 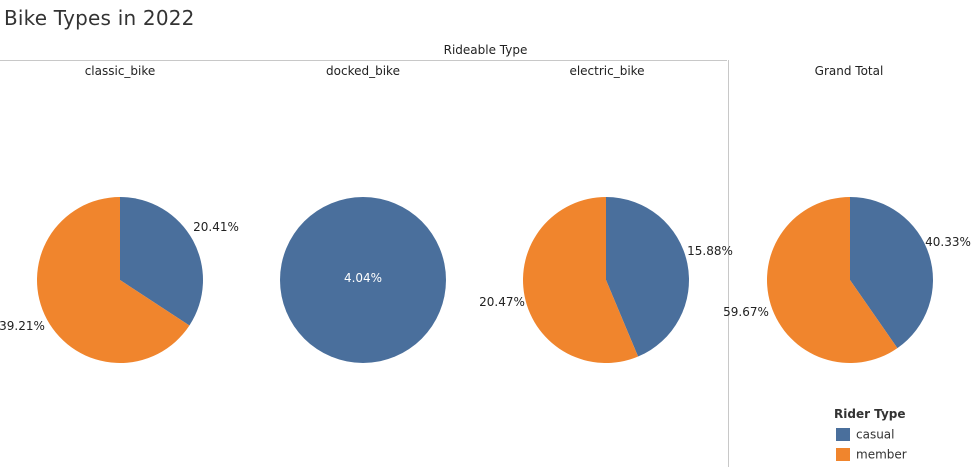 What do you see at coordinates (161, 261) in the screenshot?
I see `pie-slice-classic-bike-casual` at bounding box center [161, 261].